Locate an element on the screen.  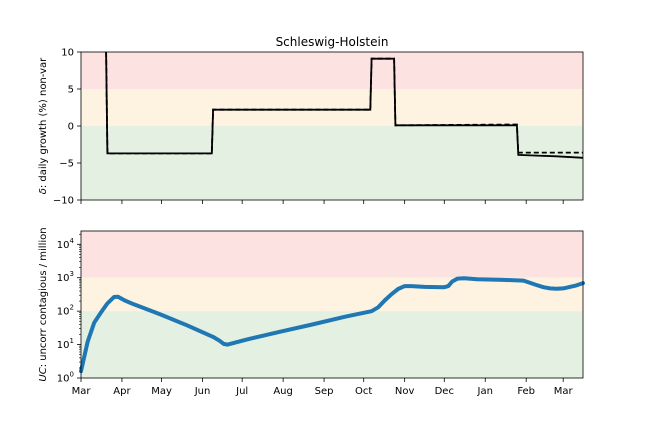
month-x-tick-label: Jun is located at coordinates (202, 391).